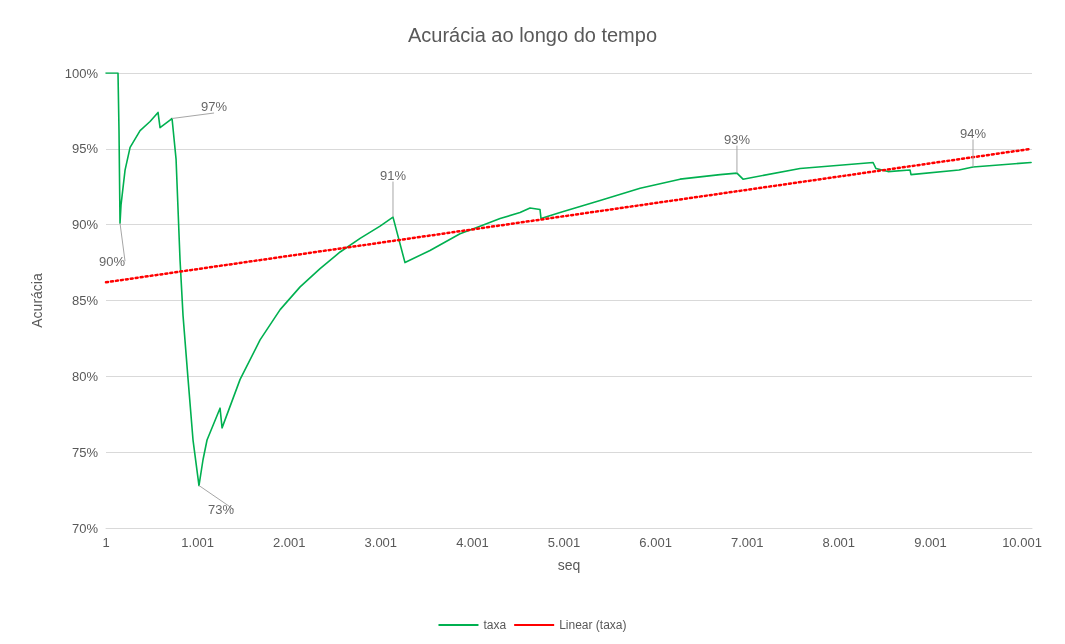 Image resolution: width=1065 pixels, height=644 pixels. I want to click on y-tick-label: 70%, so click(85, 528).